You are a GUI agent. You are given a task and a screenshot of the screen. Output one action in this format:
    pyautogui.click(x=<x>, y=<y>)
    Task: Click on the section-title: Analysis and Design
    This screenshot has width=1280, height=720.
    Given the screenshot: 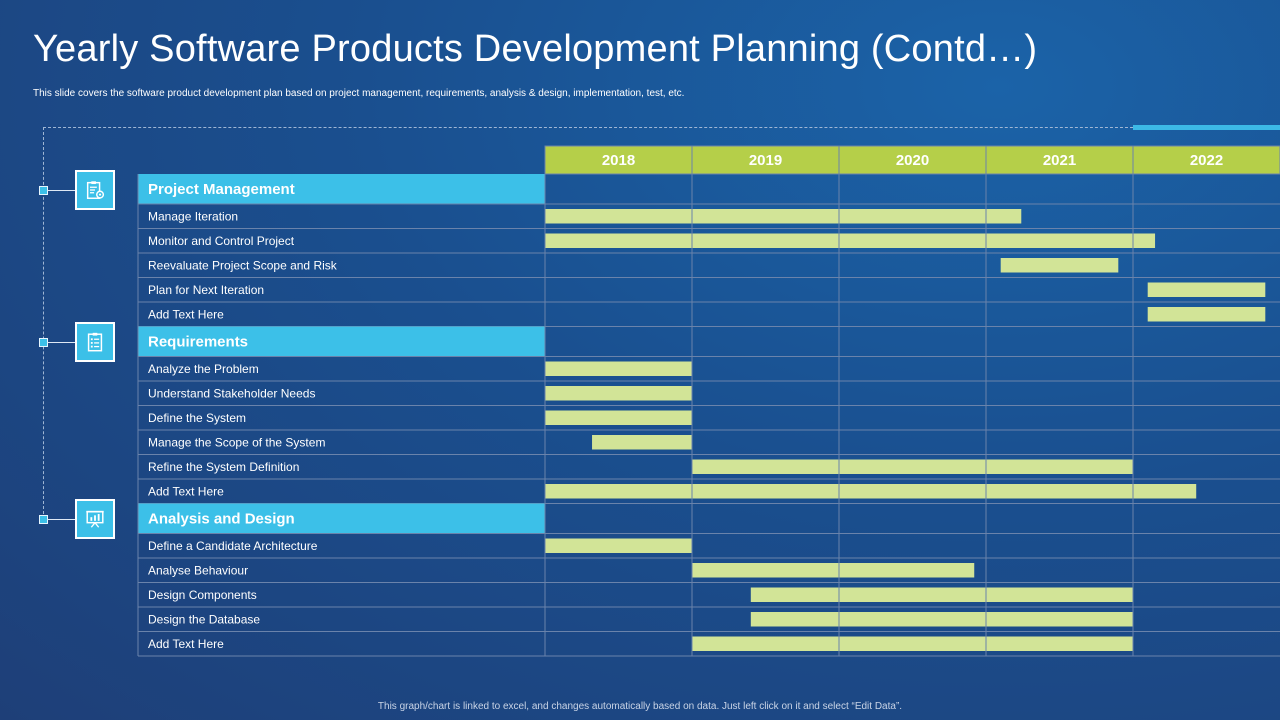 What is the action you would take?
    pyautogui.click(x=221, y=519)
    